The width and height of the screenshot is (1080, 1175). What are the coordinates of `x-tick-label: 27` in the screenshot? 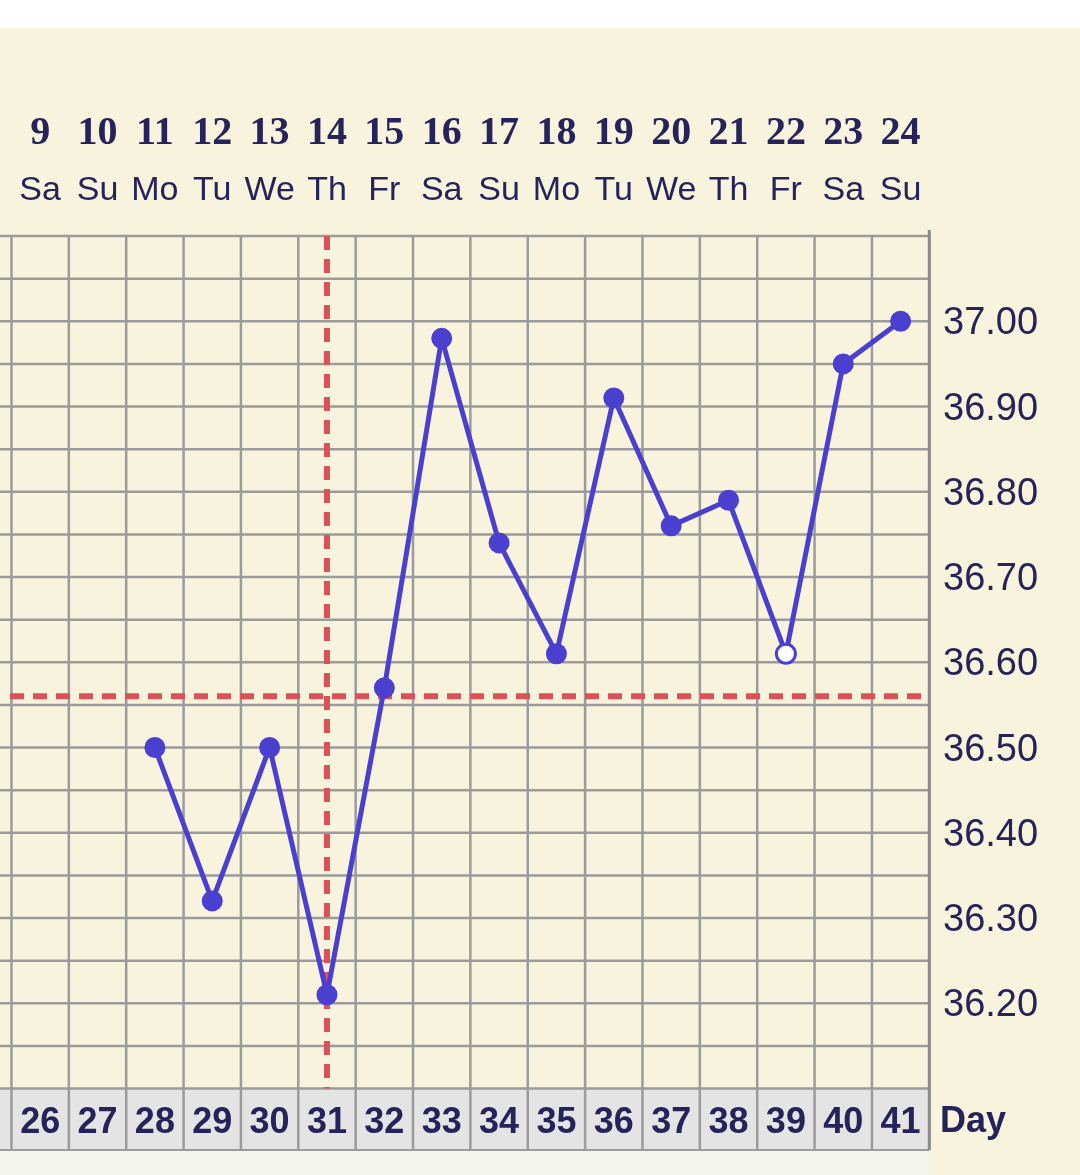 It's located at (97, 1120).